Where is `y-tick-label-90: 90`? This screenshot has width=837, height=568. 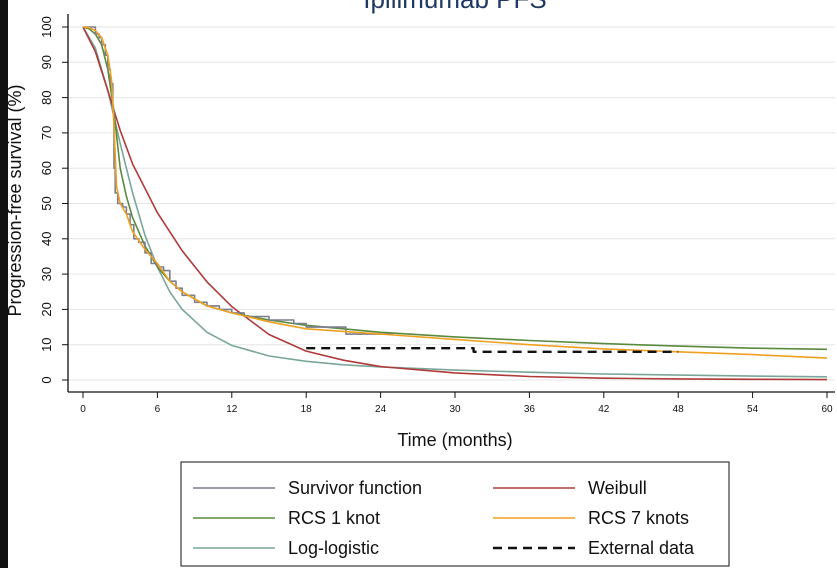 y-tick-label-90: 90 is located at coordinates (46, 62).